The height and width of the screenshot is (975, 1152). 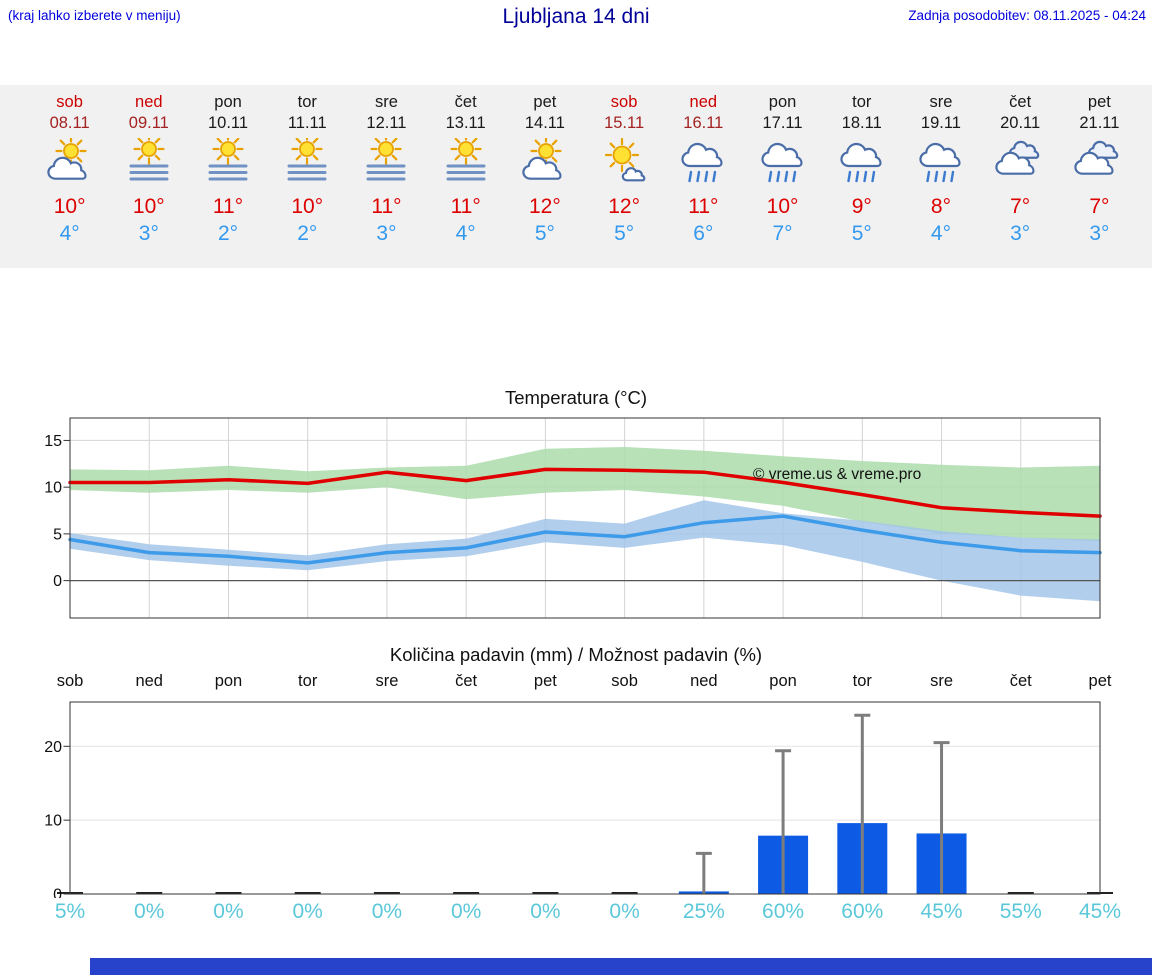 I want to click on location-hint: (kraj lahko izberete v meniju), so click(x=94, y=15).